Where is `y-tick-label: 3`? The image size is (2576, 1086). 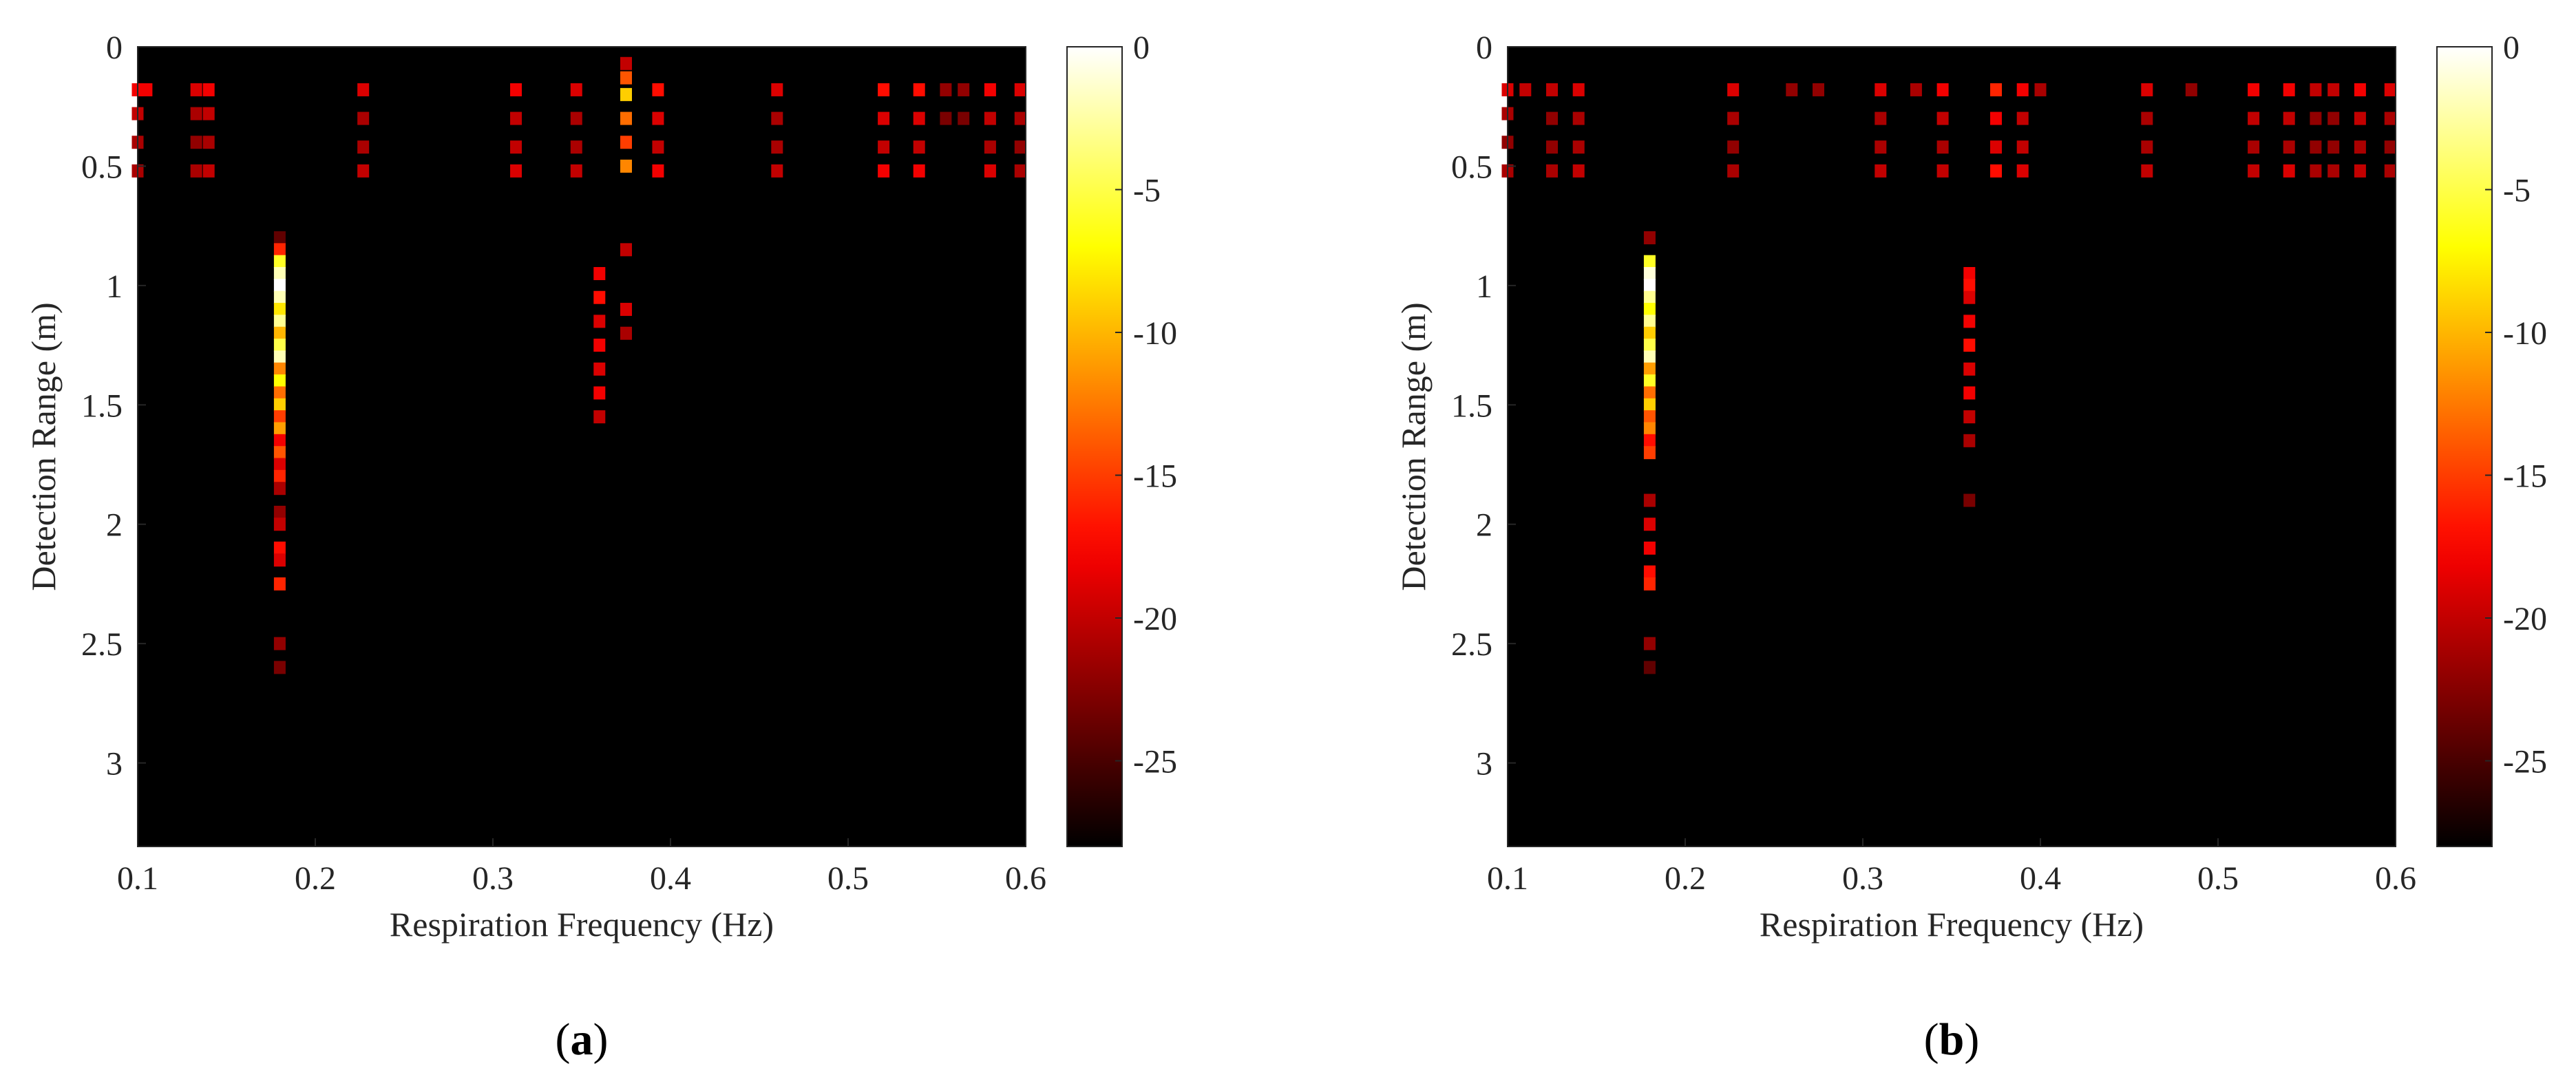 y-tick-label: 3 is located at coordinates (1484, 764).